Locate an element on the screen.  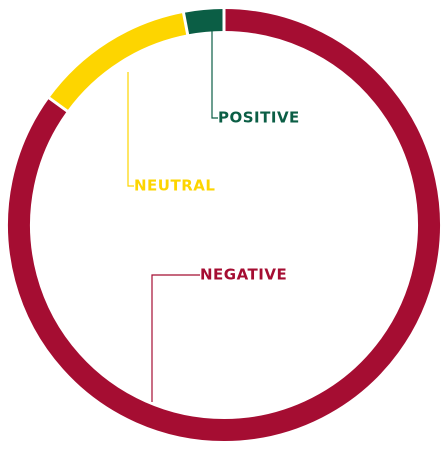
segment-label: NEGATIVE is located at coordinates (243, 275).